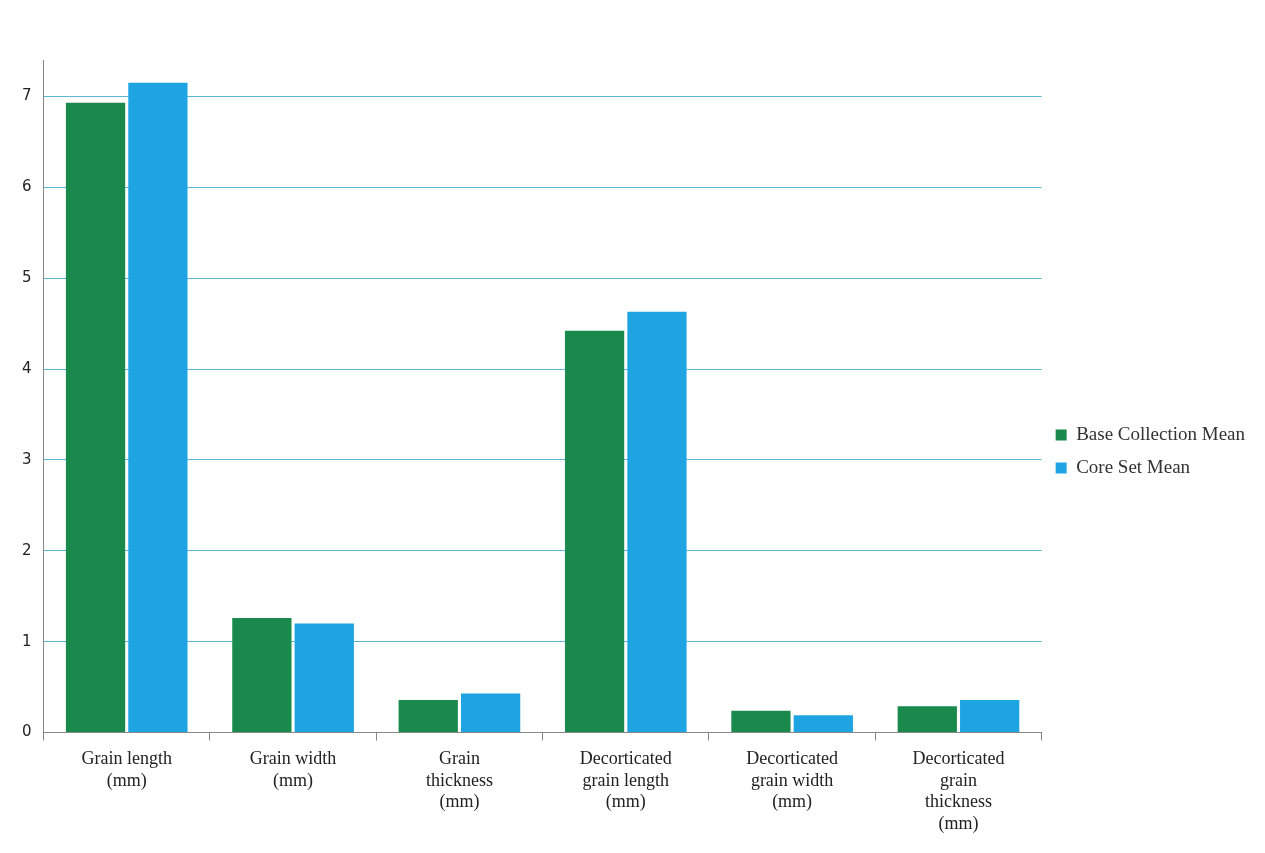 The image size is (1265, 853). I want to click on x-tick-label: Grain thickness (mm), so click(459, 780).